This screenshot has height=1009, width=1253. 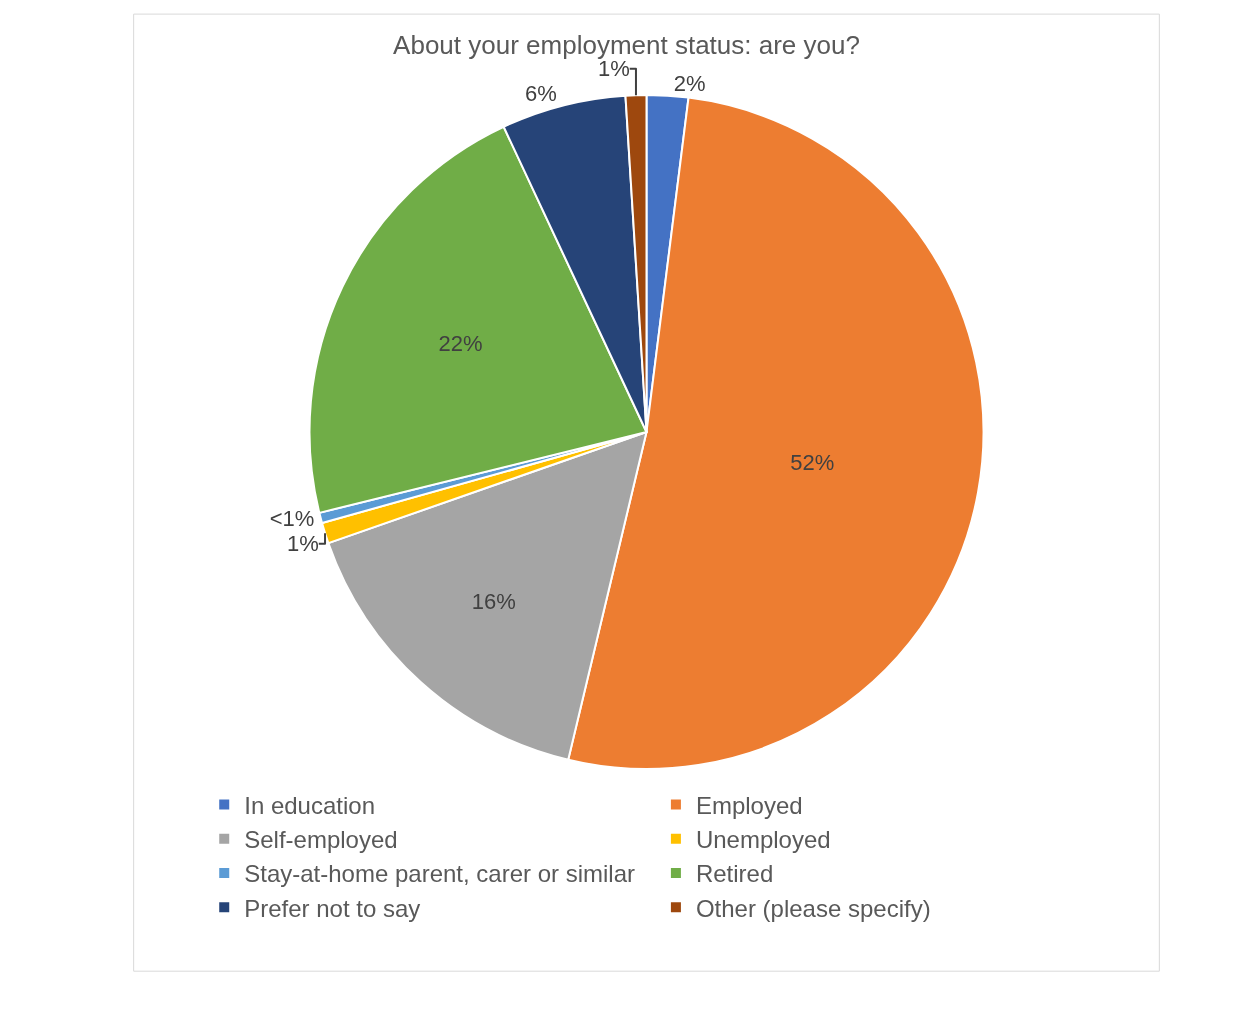 What do you see at coordinates (812, 462) in the screenshot?
I see `data-label: 52%` at bounding box center [812, 462].